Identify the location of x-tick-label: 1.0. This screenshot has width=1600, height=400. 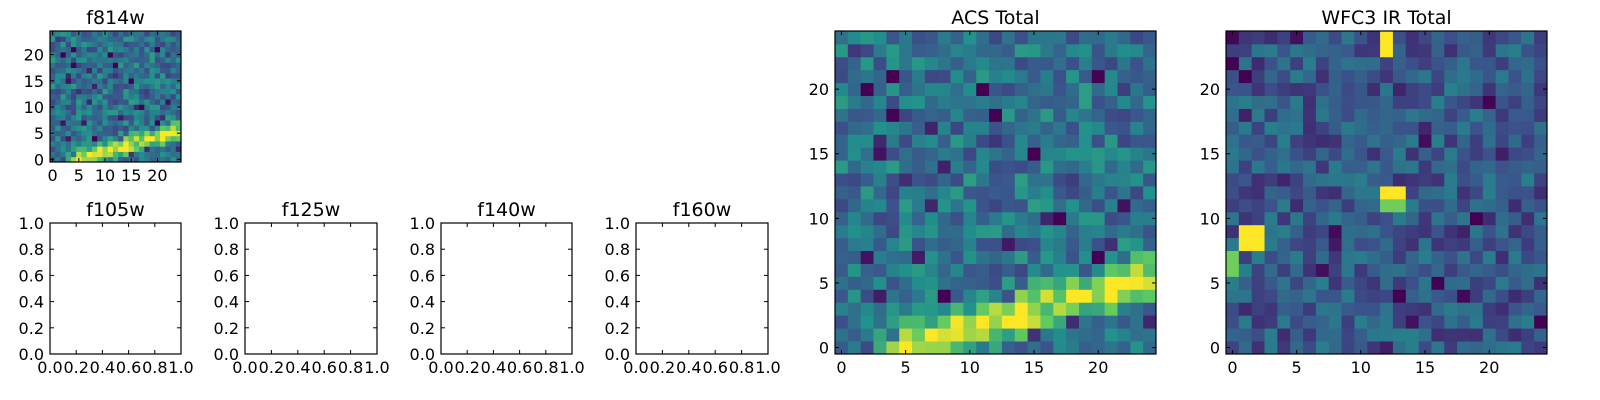
(571, 367).